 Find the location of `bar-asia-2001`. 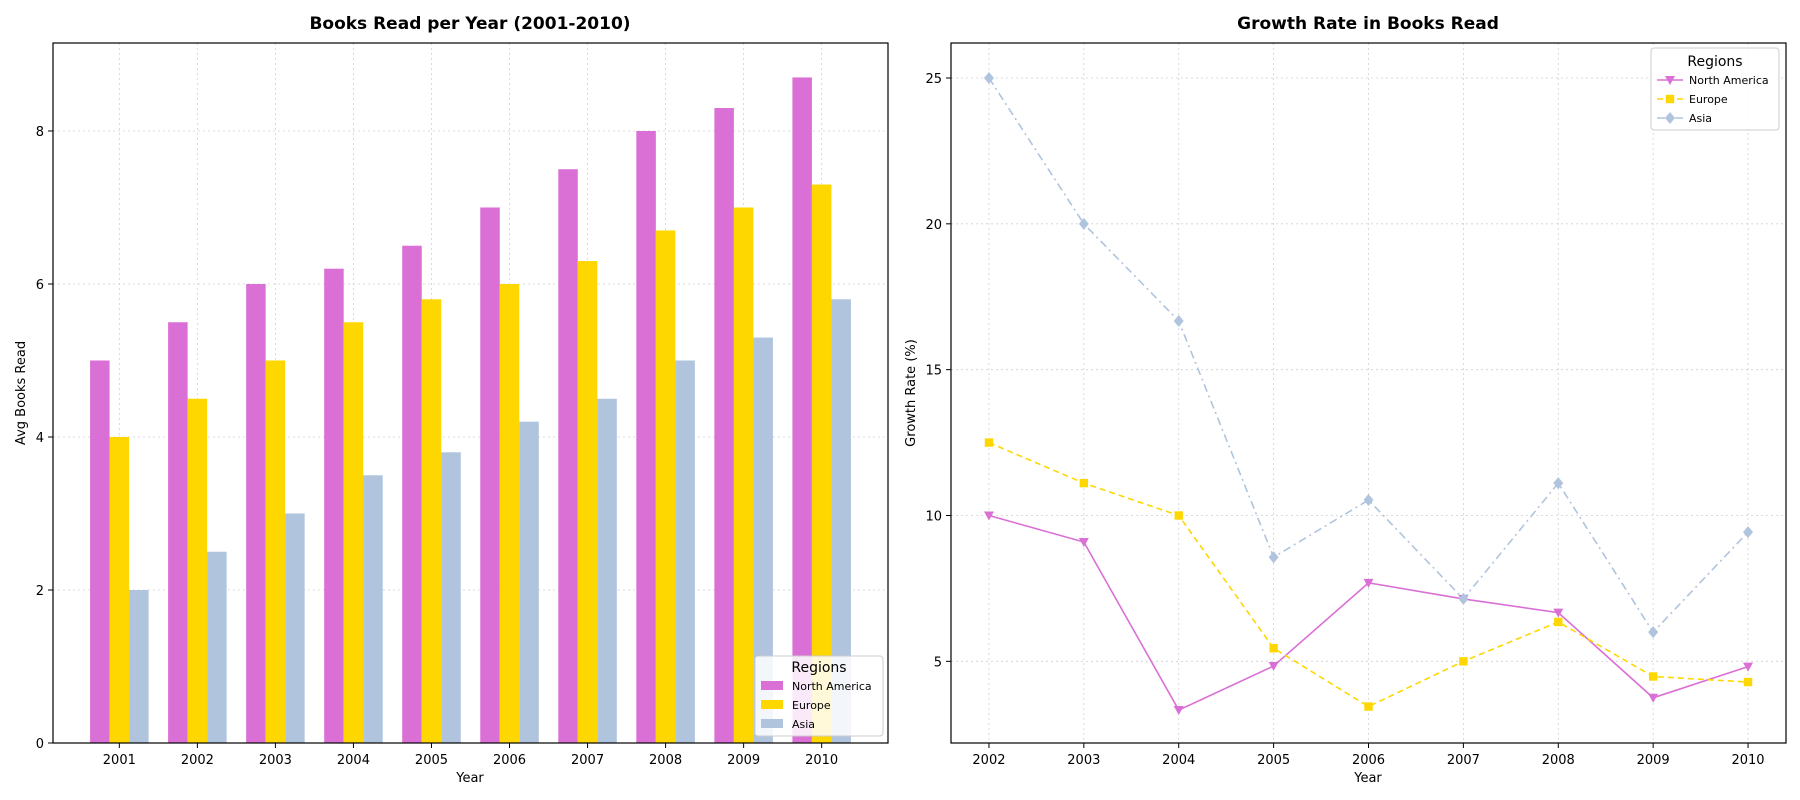

bar-asia-2001 is located at coordinates (139, 666).